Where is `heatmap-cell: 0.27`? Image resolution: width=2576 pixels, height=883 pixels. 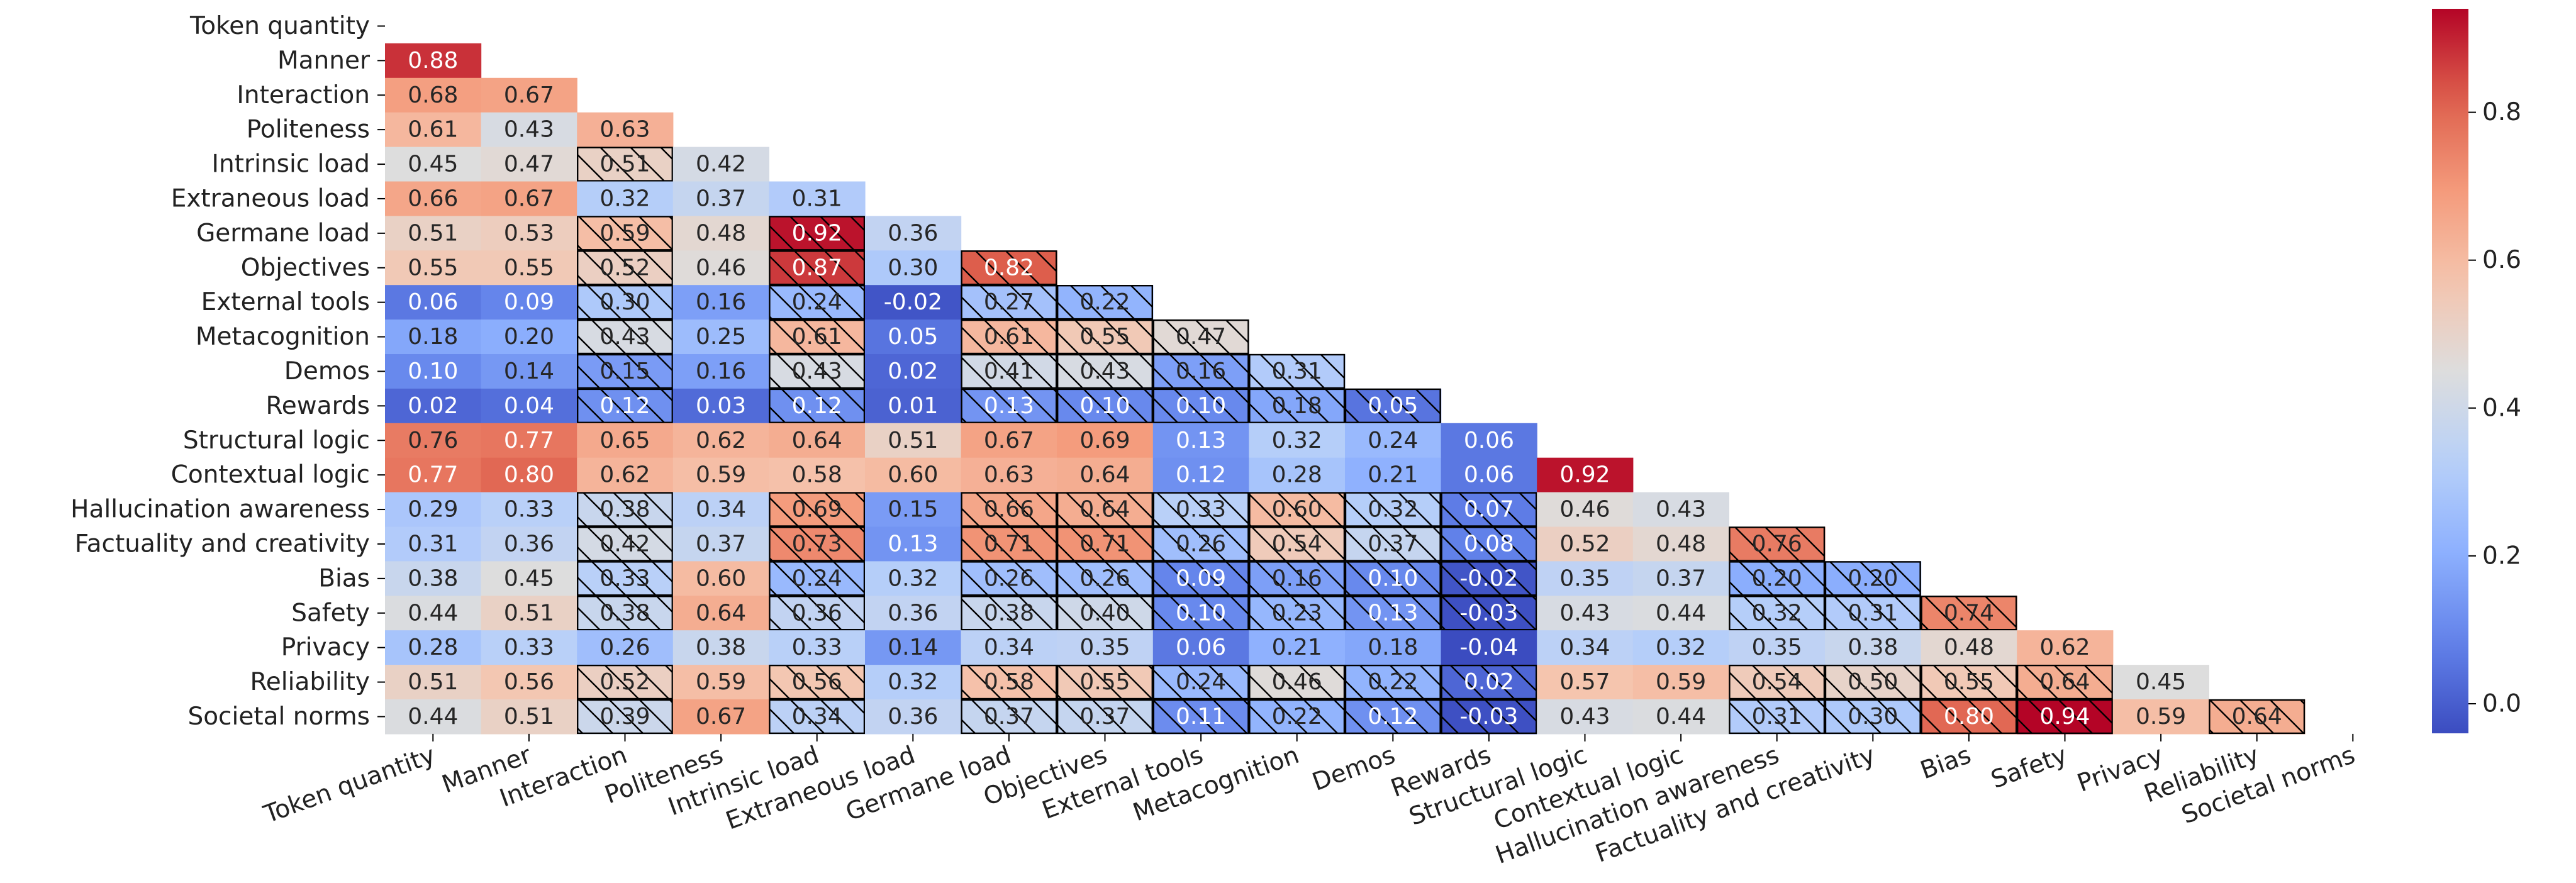 heatmap-cell: 0.27 is located at coordinates (1009, 302).